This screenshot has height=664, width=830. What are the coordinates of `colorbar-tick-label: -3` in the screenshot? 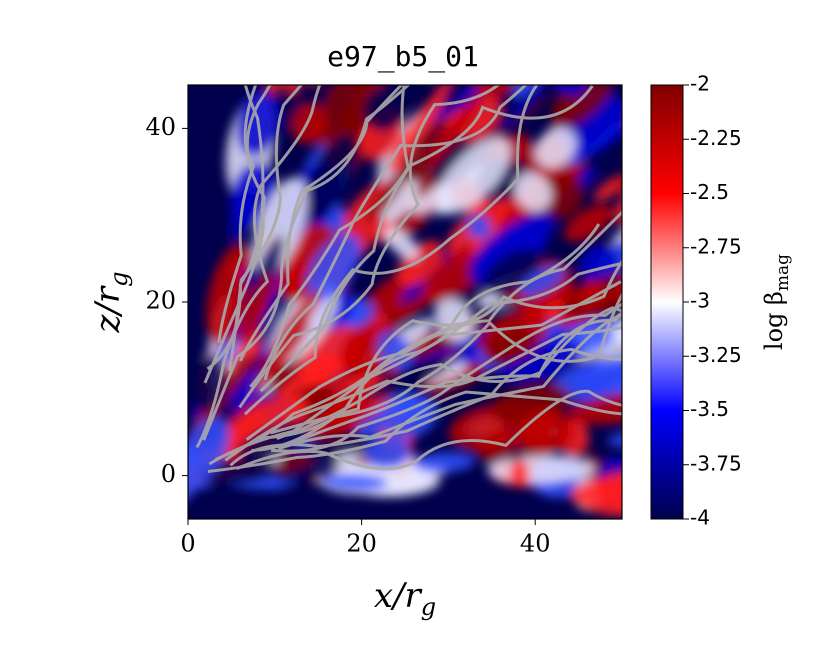 It's located at (700, 301).